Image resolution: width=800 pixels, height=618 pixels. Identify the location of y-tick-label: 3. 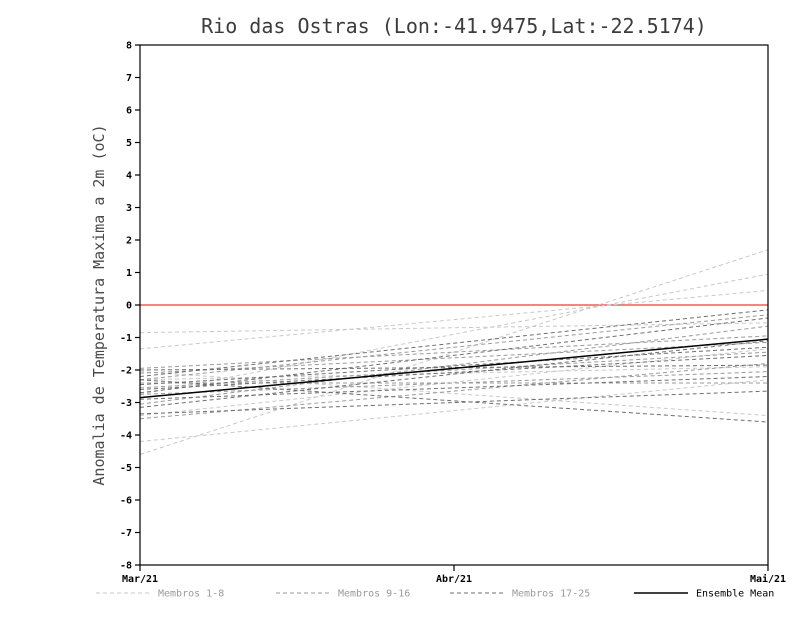
(129, 208).